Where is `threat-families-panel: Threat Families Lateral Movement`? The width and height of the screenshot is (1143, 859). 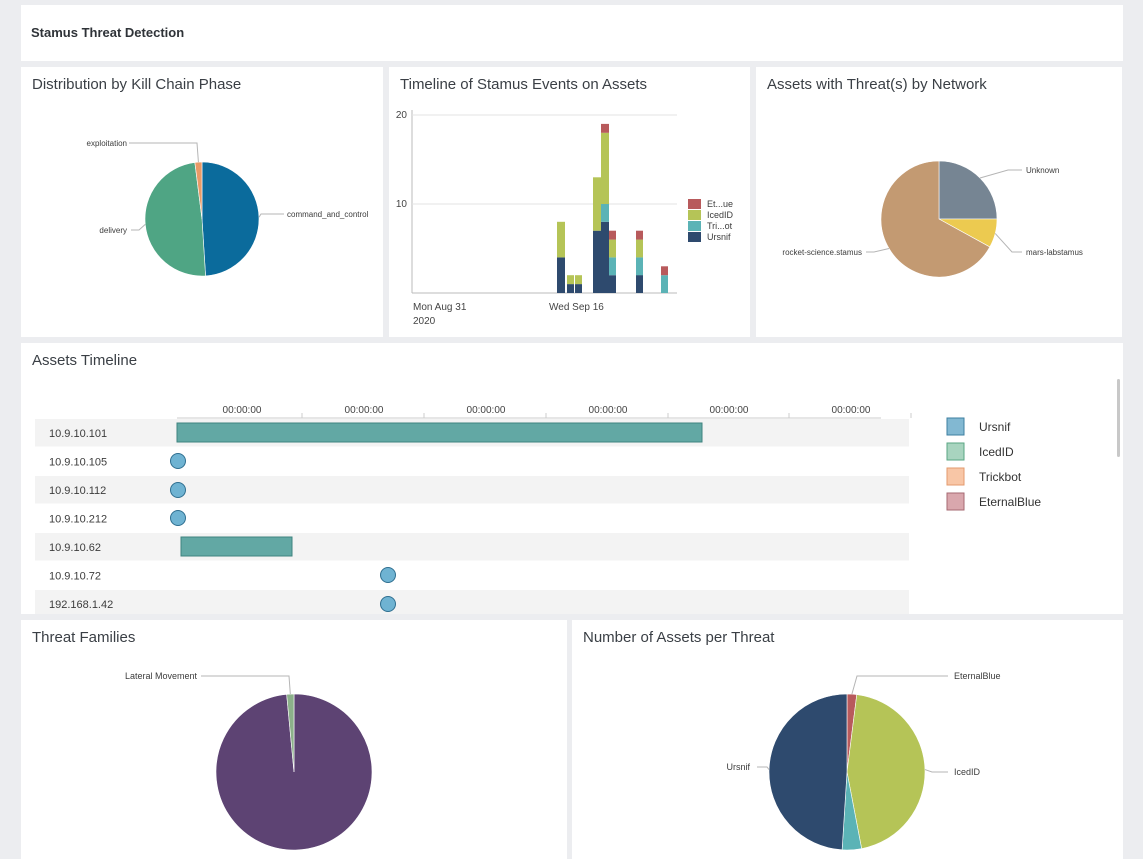
threat-families-panel: Threat Families Lateral Movement is located at coordinates (294, 739).